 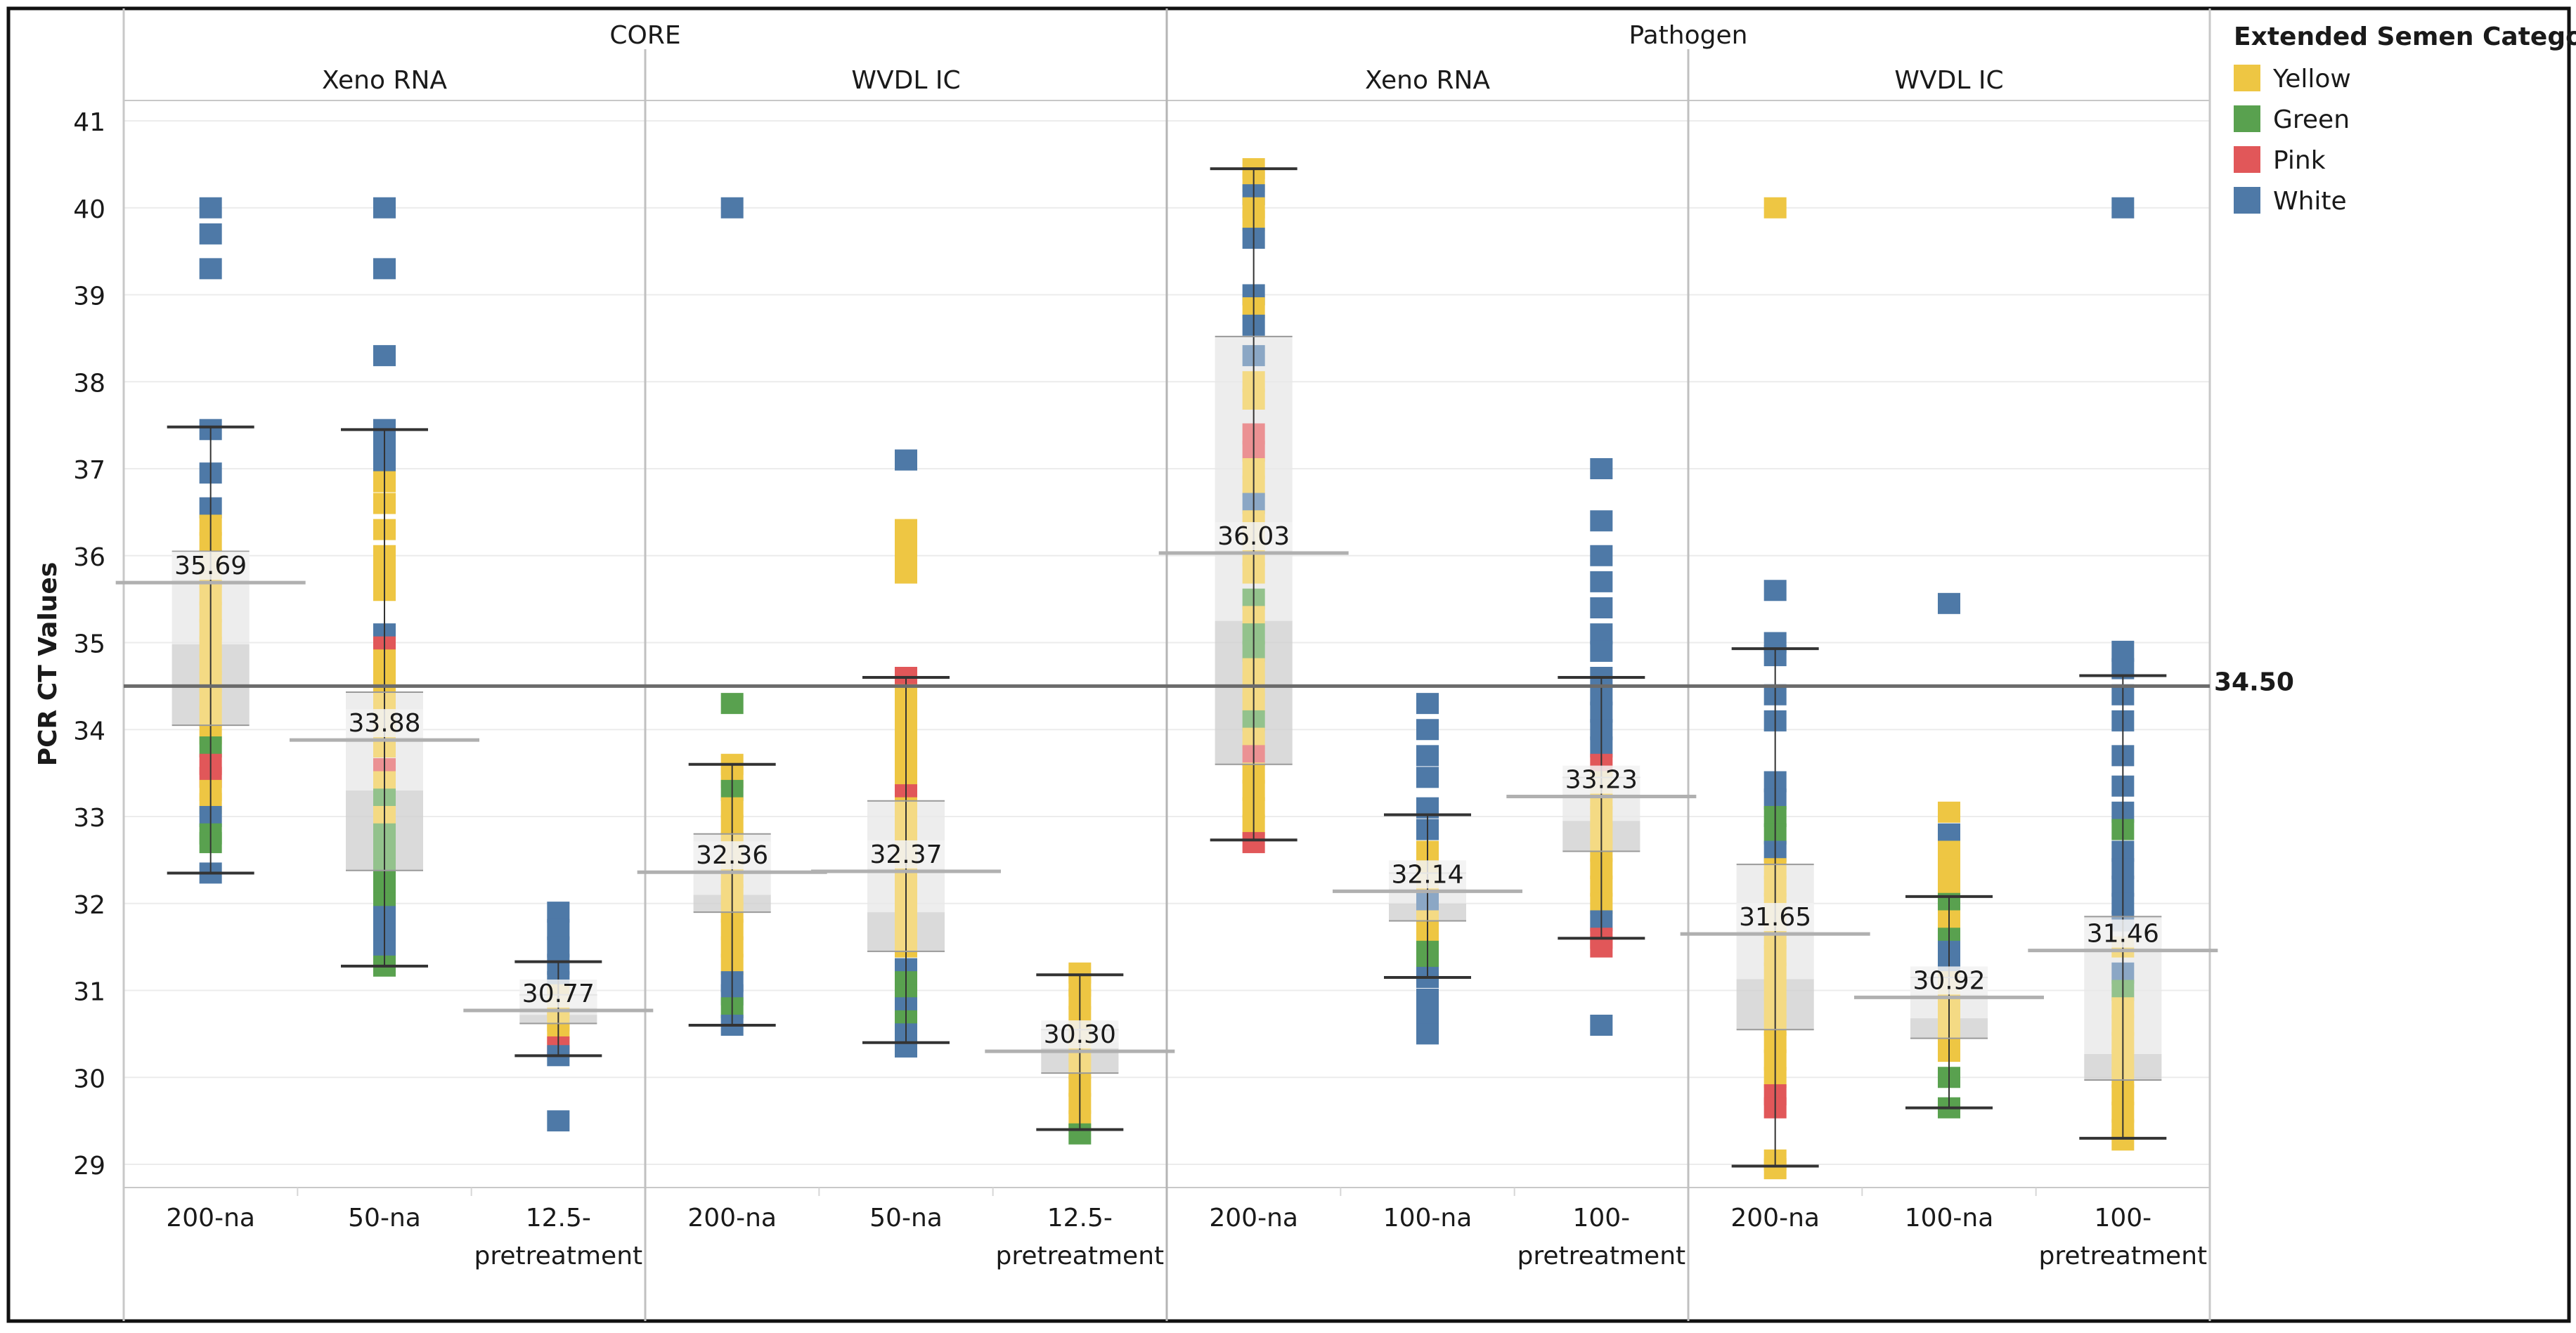 What do you see at coordinates (1775, 917) in the screenshot?
I see `mean-label: 31.65` at bounding box center [1775, 917].